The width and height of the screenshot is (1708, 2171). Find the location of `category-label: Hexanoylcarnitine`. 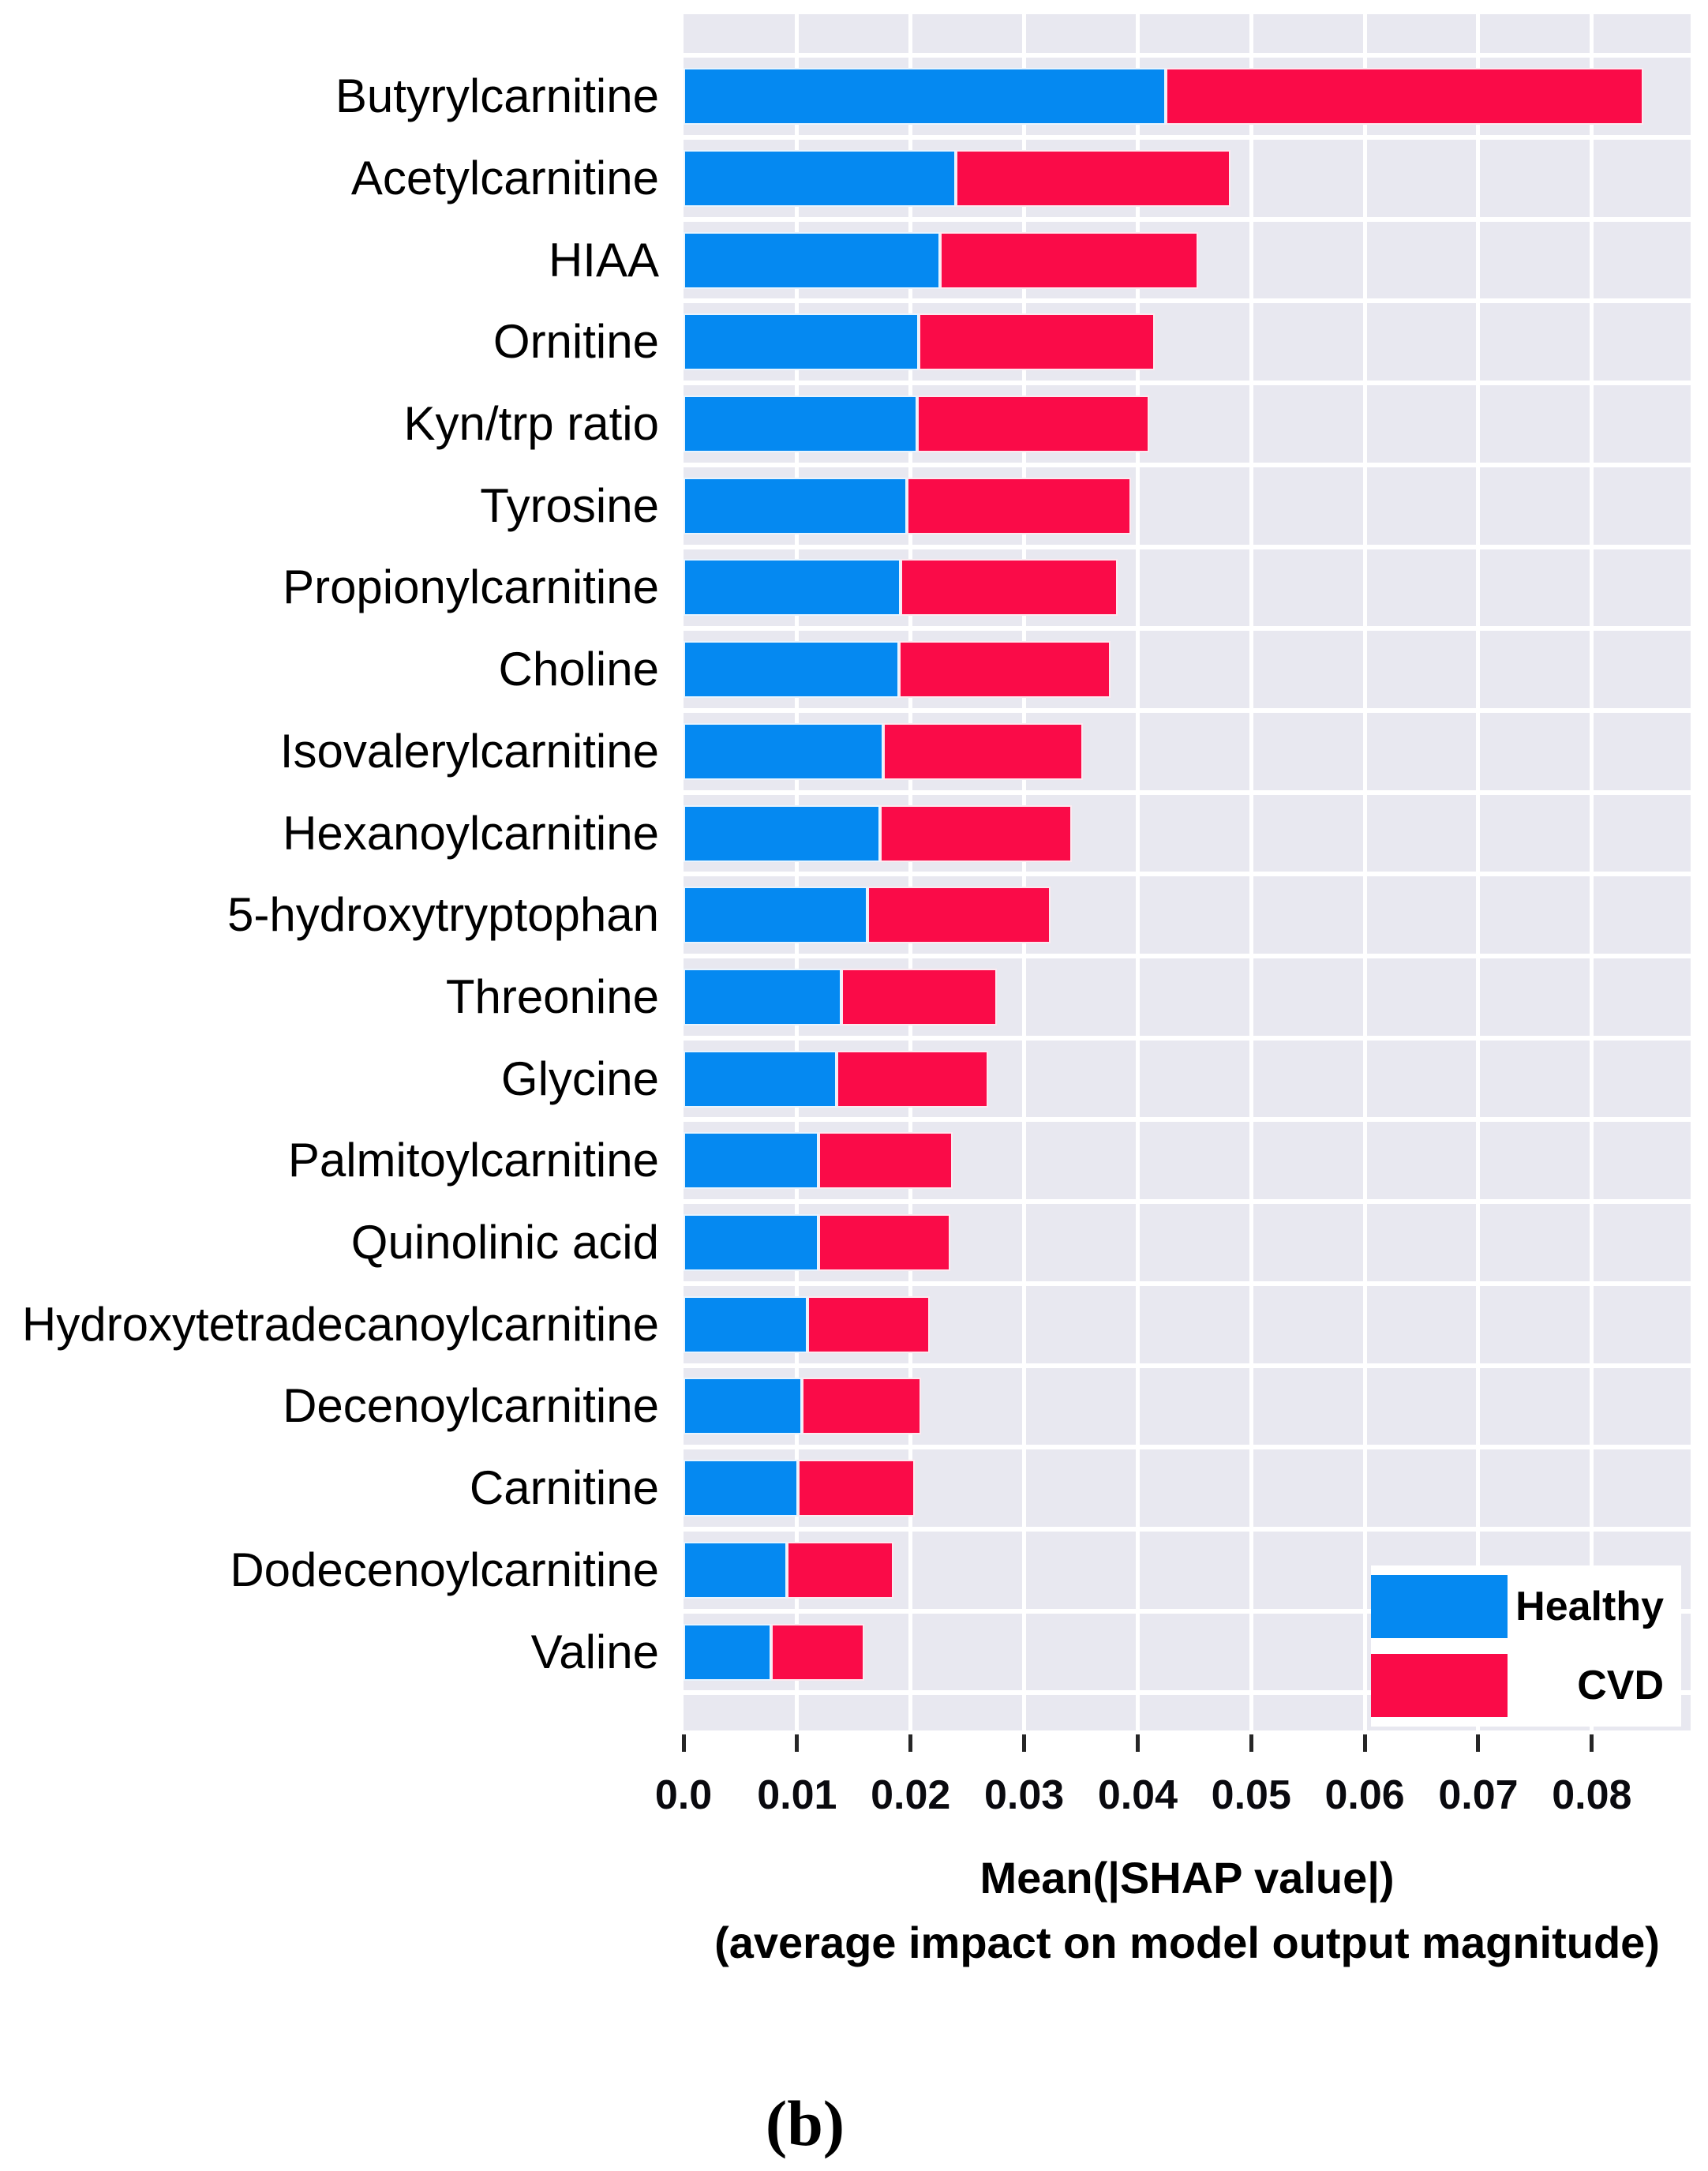

category-label: Hexanoylcarnitine is located at coordinates (471, 833).